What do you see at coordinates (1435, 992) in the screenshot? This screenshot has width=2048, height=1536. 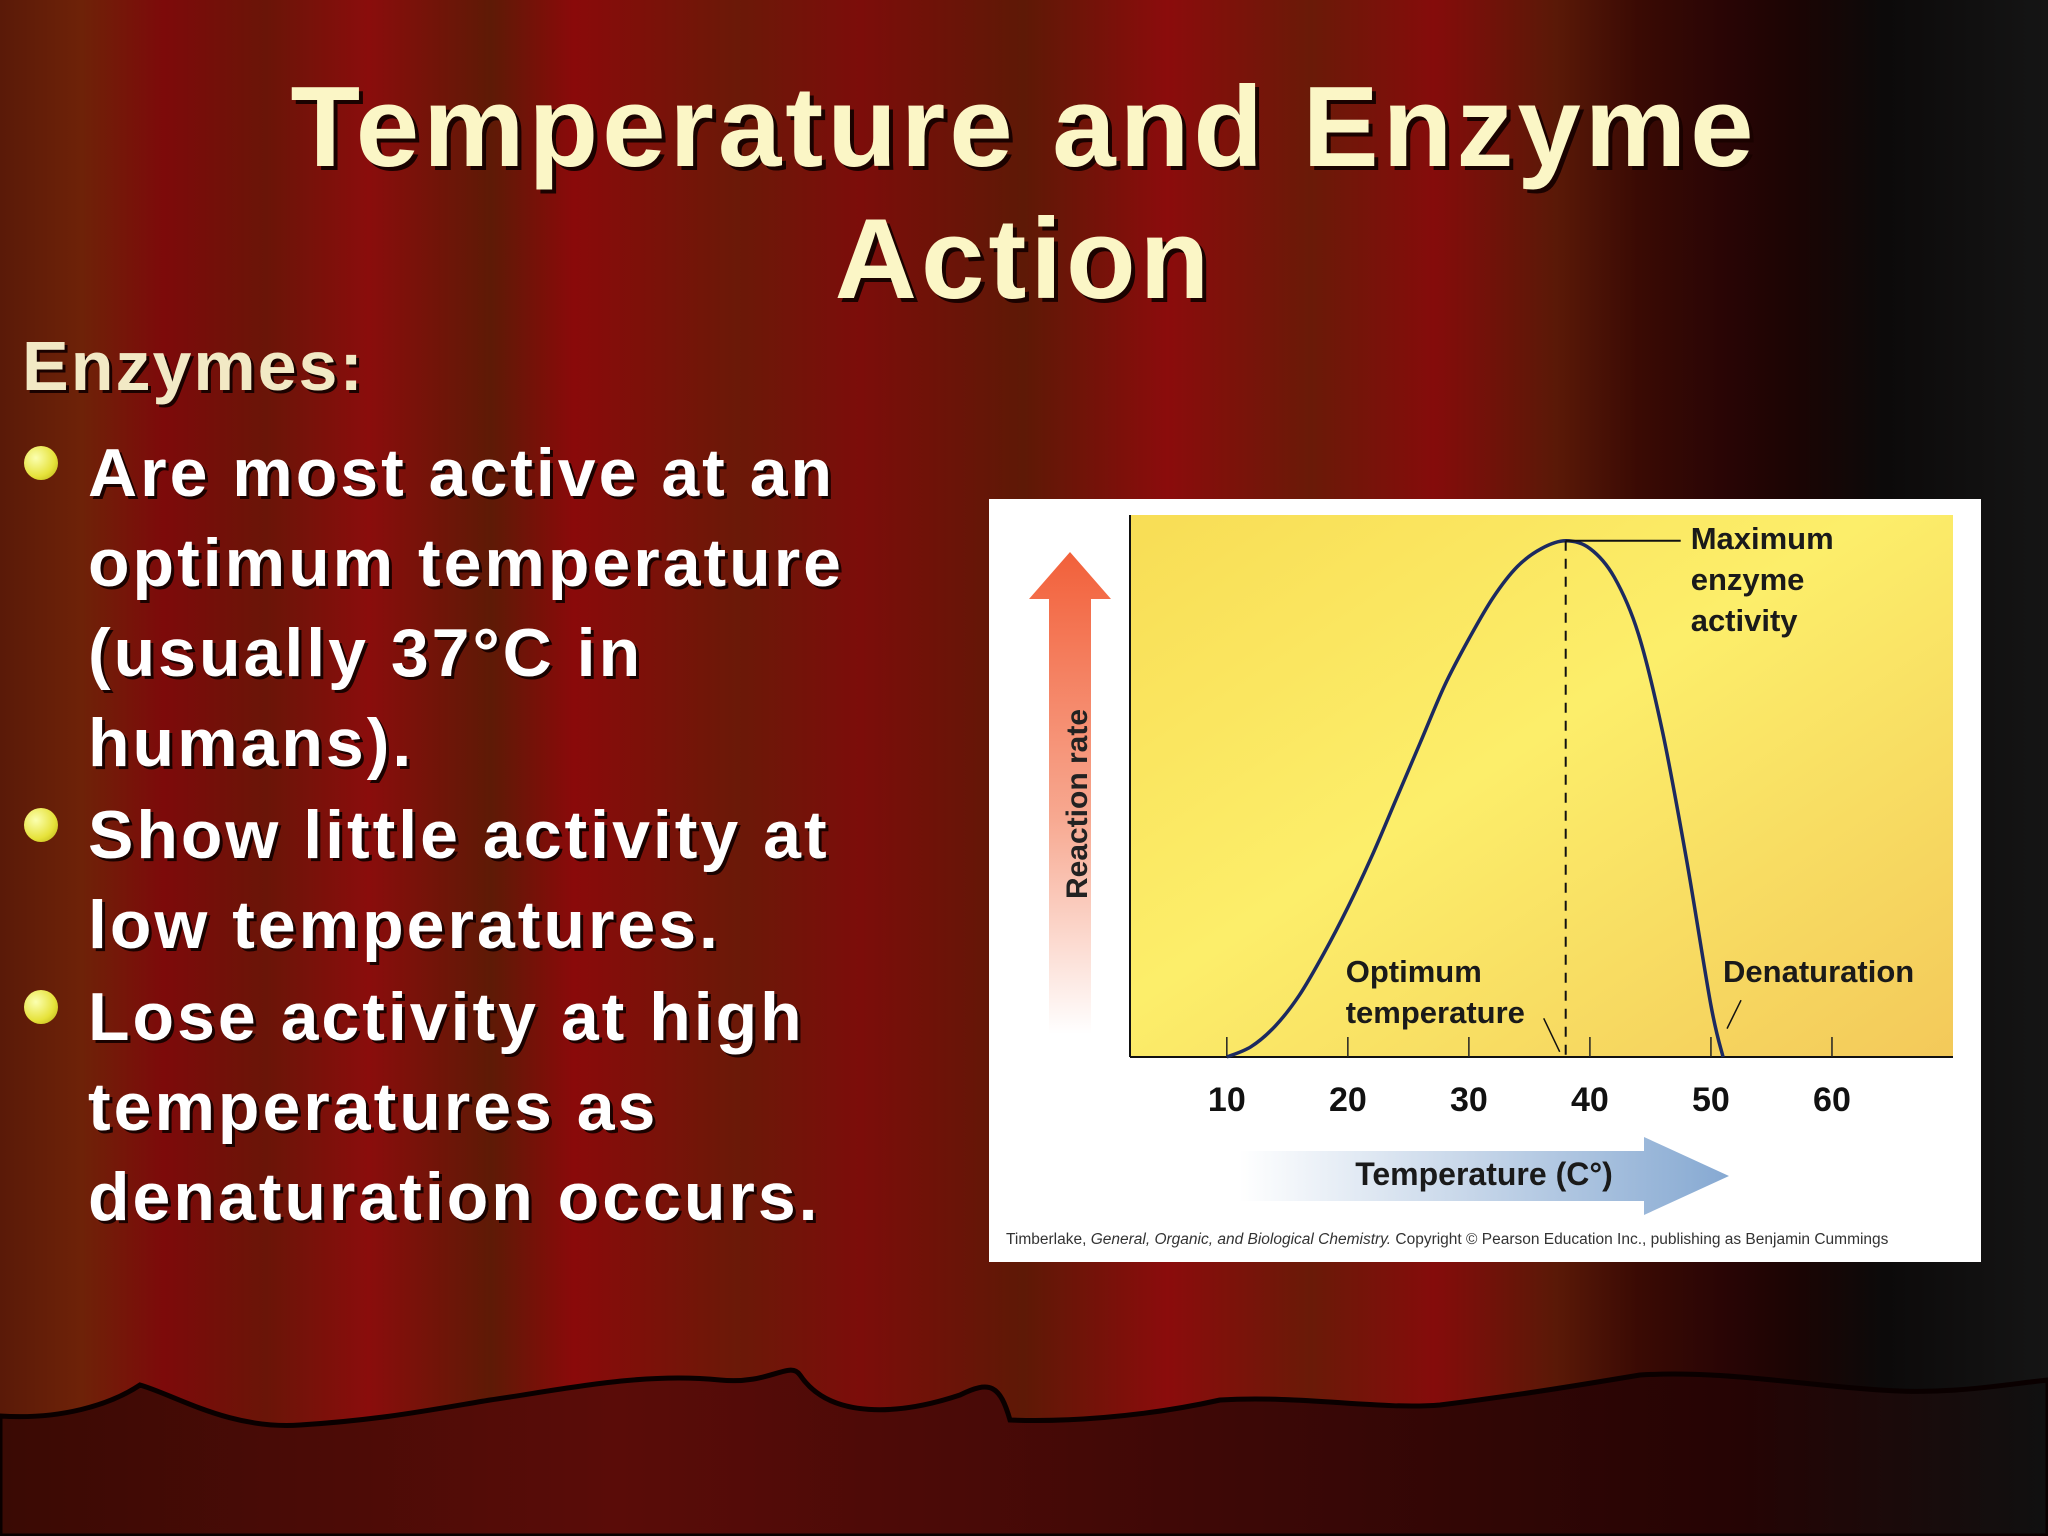 I see `optimum-annotation: Optimum temperature` at bounding box center [1435, 992].